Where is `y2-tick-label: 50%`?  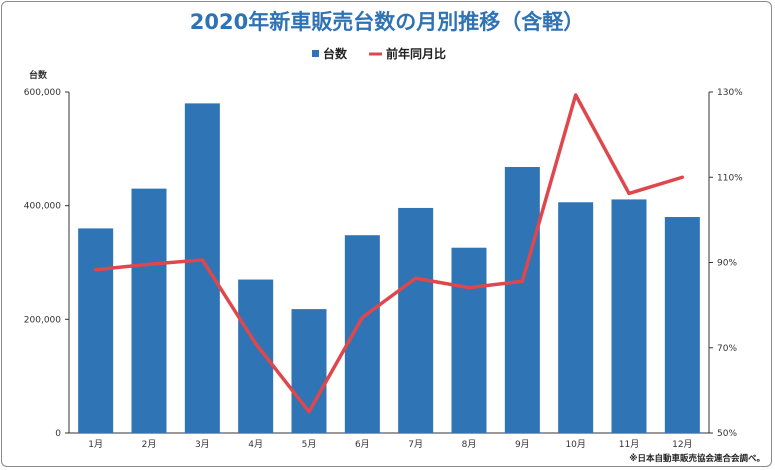 y2-tick-label: 50% is located at coordinates (727, 434).